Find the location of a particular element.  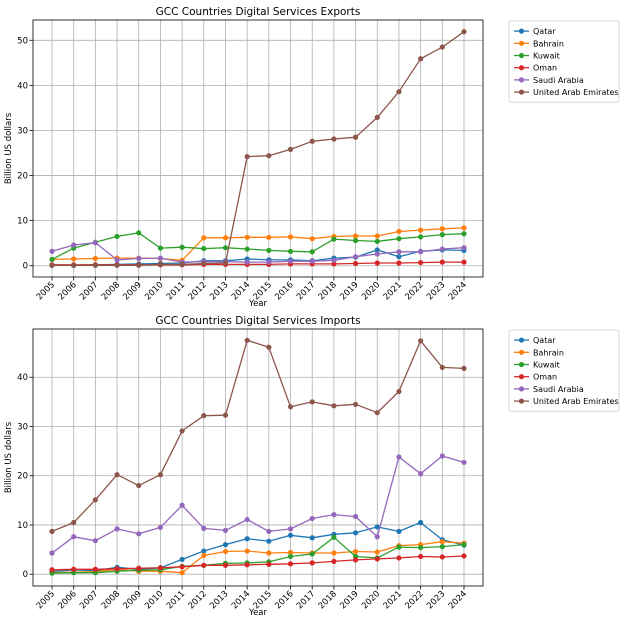

y-axis-label: Billion US dollars is located at coordinates (9, 457).